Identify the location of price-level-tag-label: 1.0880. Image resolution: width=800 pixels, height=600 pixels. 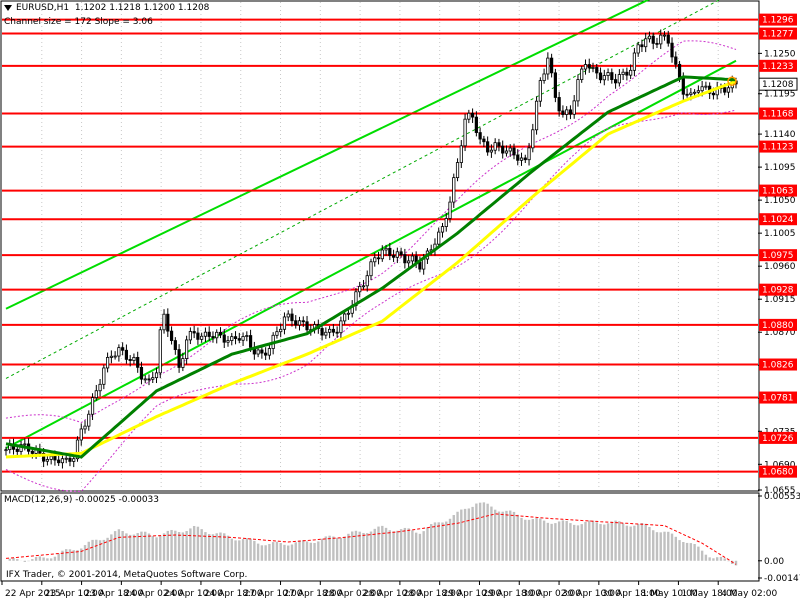
(778, 326).